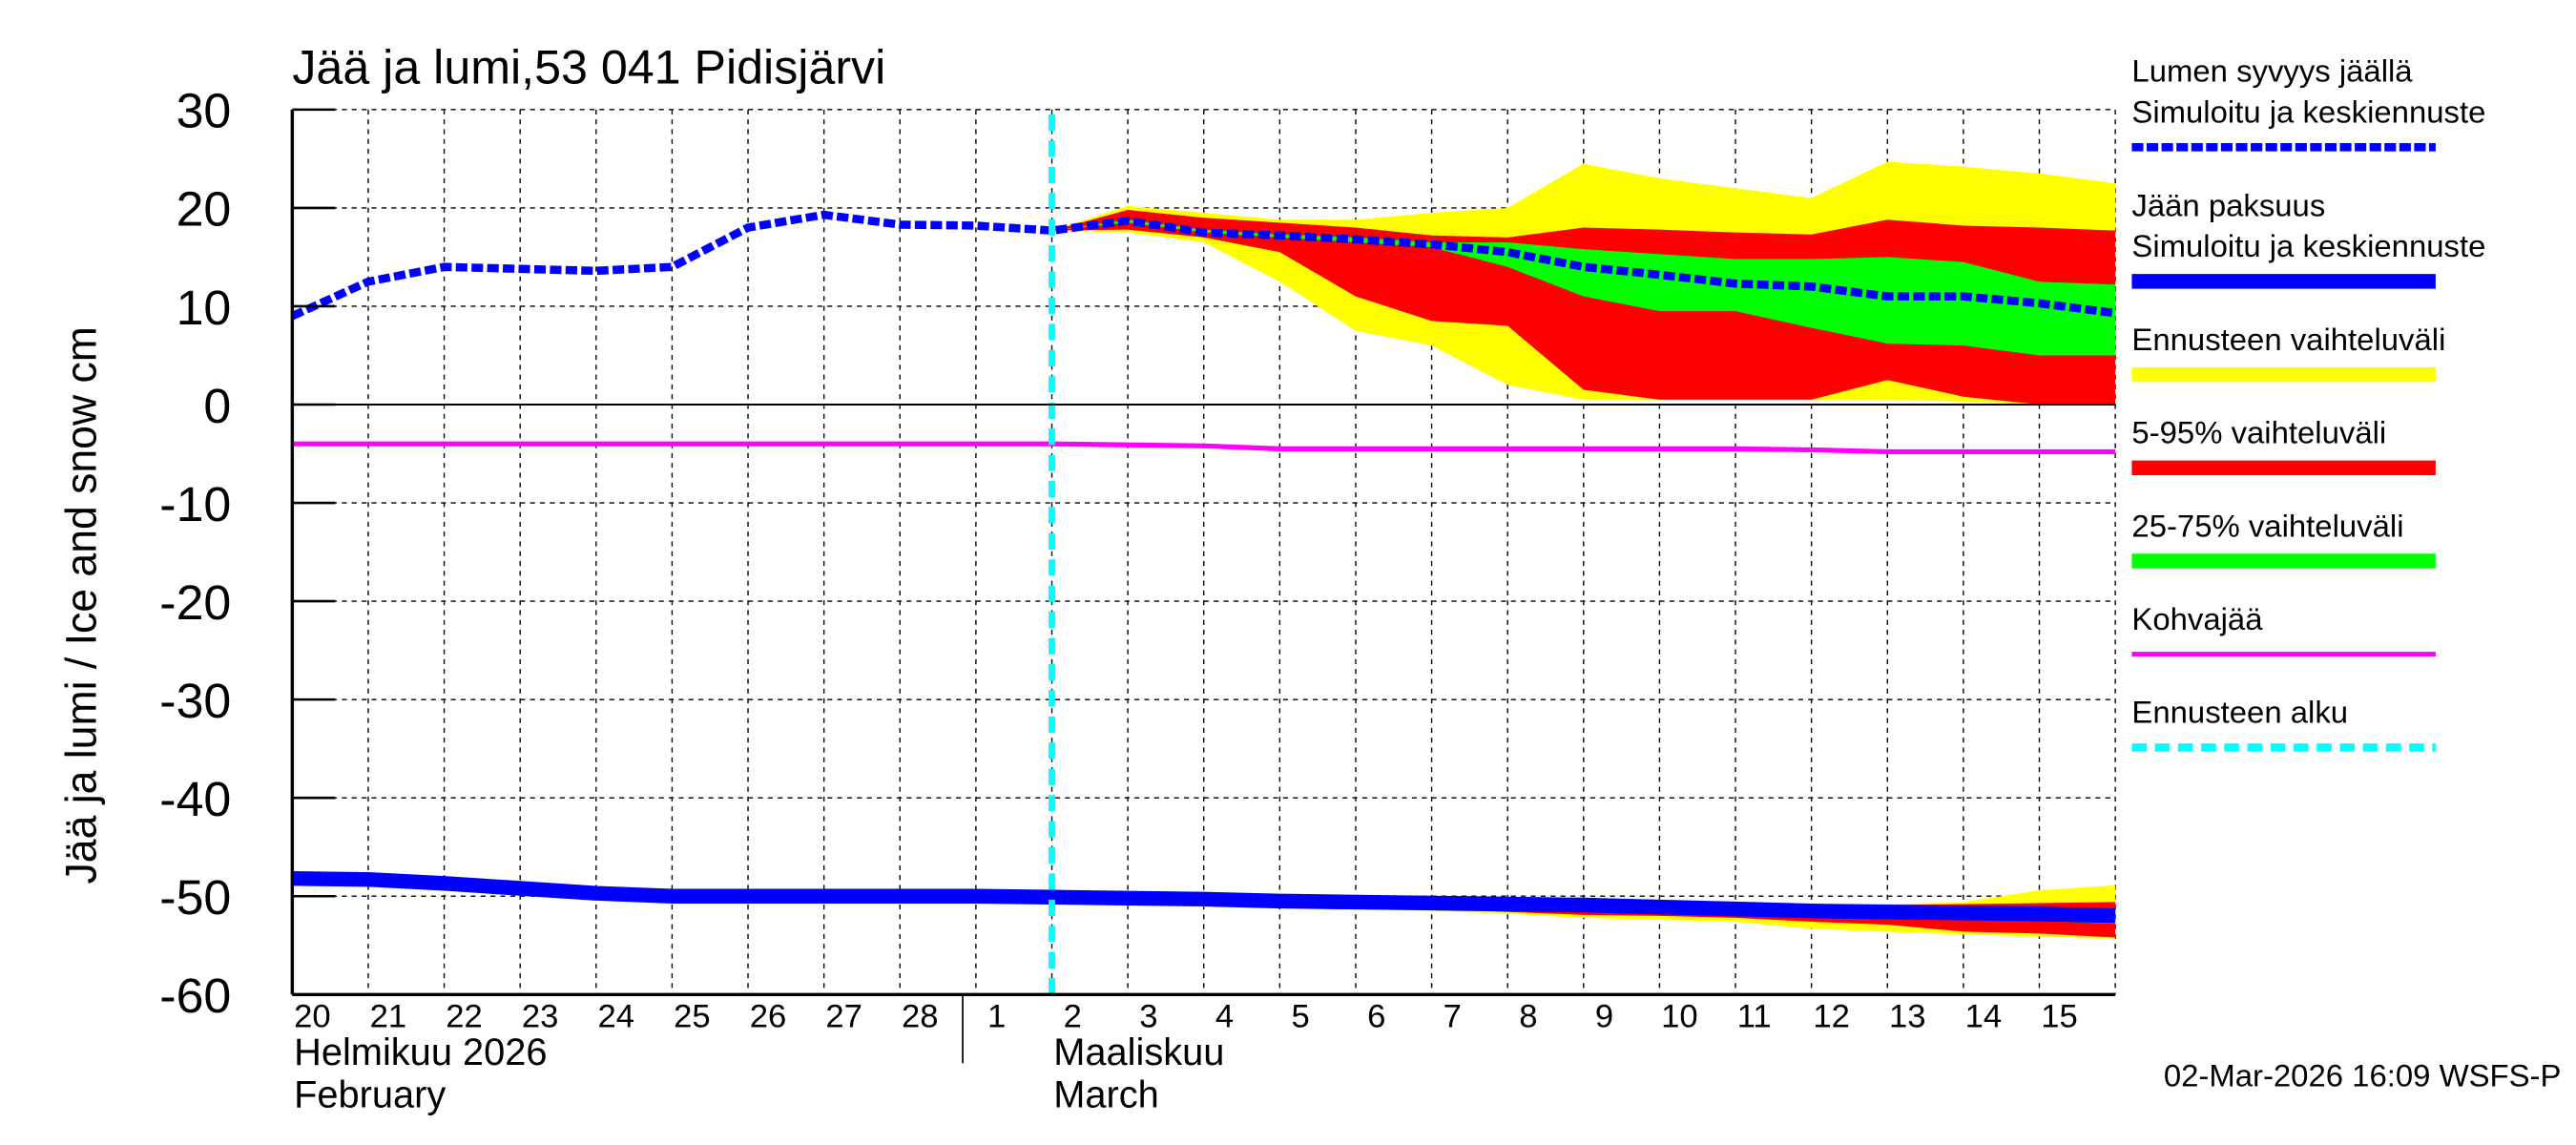 This screenshot has width=2576, height=1145. What do you see at coordinates (1148, 1017) in the screenshot?
I see `x-tick-label: 3` at bounding box center [1148, 1017].